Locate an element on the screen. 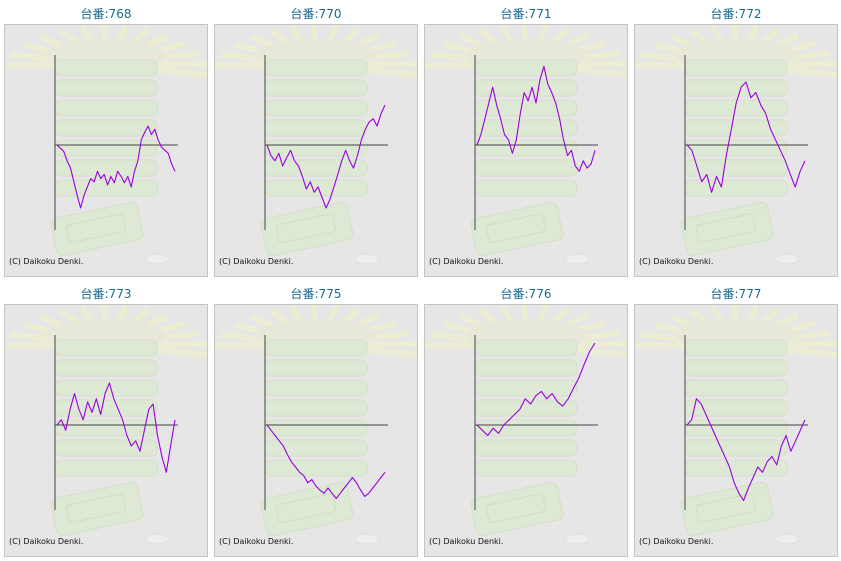  chart-cell: 台番:768 (C) Daikoku Denki. is located at coordinates (106, 139).